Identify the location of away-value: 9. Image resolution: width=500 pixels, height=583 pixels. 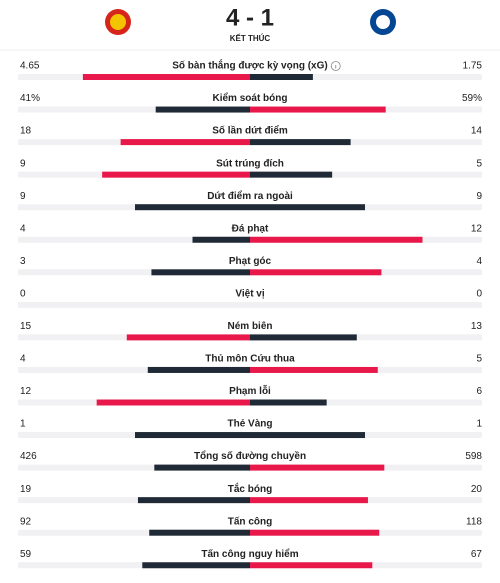
(479, 196).